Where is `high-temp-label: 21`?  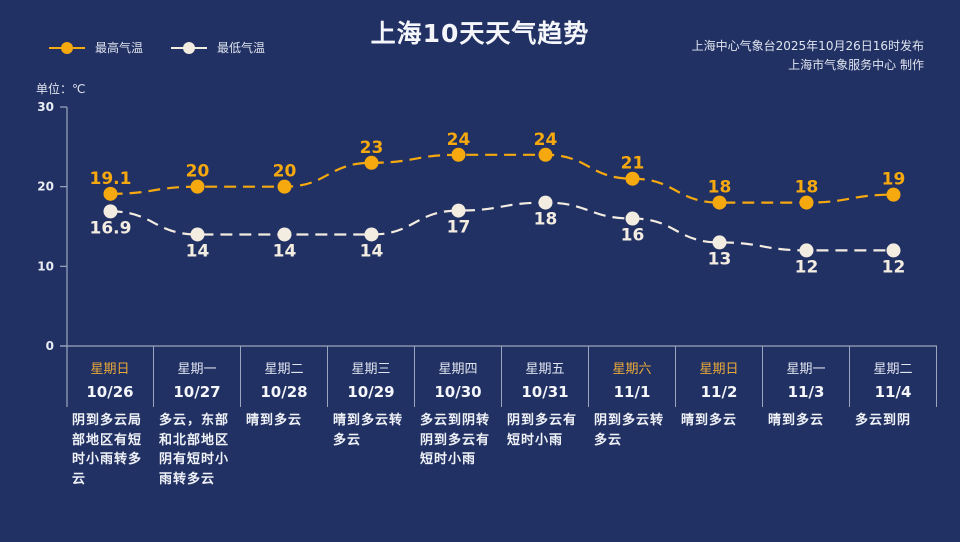
high-temp-label: 21 is located at coordinates (633, 164).